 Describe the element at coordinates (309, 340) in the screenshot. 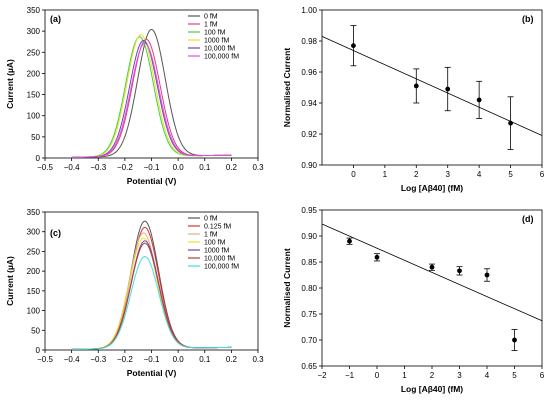

I see `y-tick-label: 0.70` at that location.